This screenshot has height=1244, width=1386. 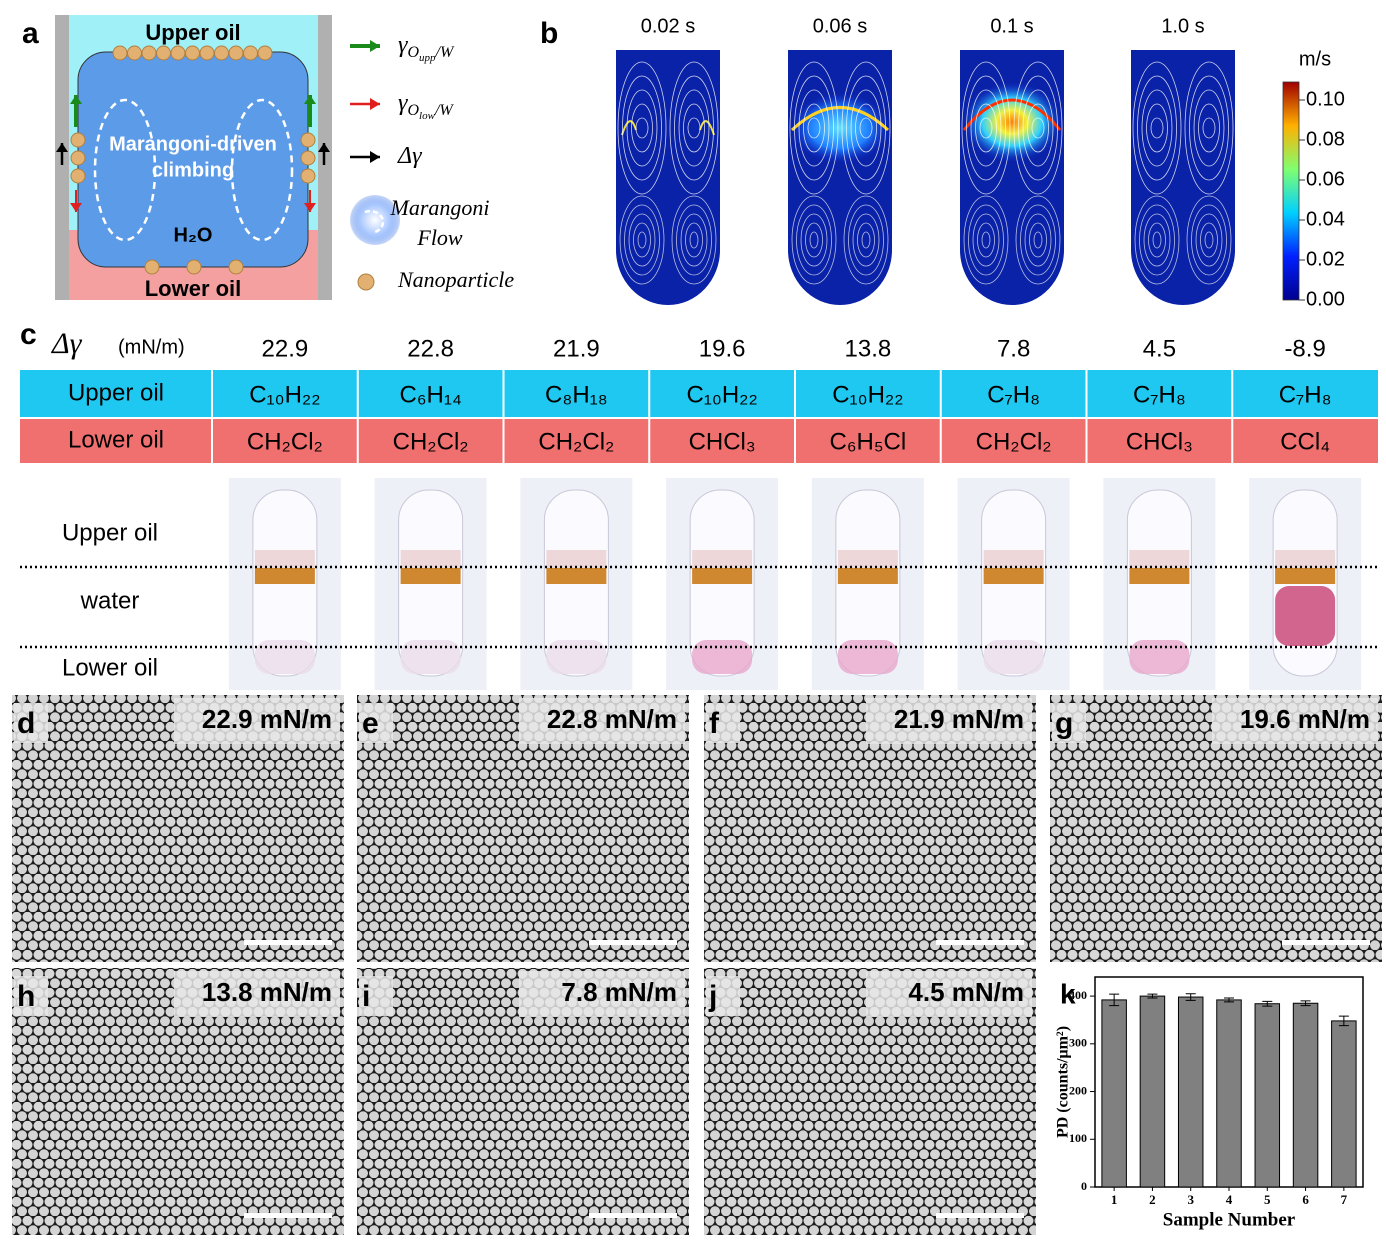 I want to click on y-tick-label: 400, so click(x=1078, y=995).